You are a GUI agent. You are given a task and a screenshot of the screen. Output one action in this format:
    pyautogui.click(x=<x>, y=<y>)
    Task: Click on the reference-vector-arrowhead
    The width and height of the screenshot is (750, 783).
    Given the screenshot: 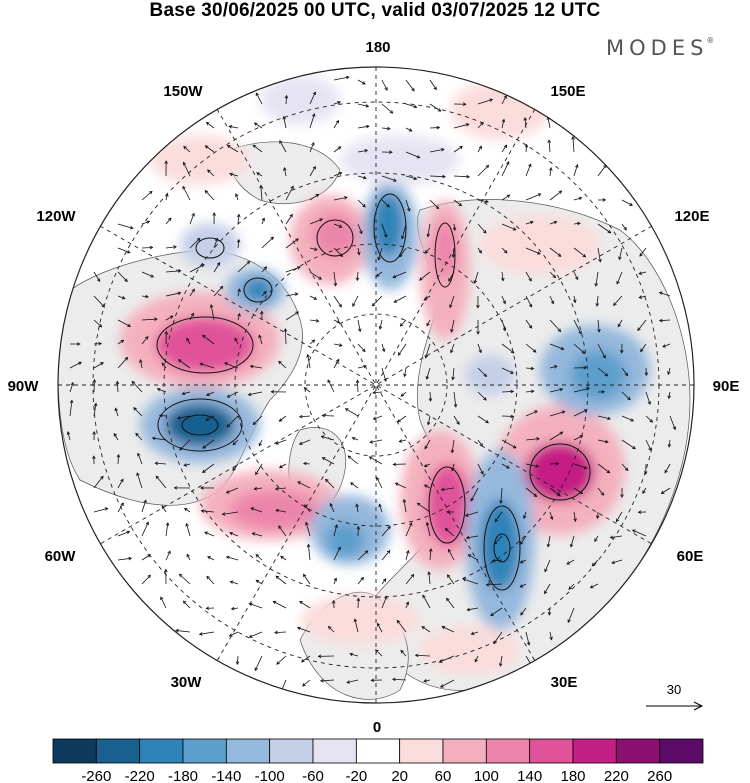 What is the action you would take?
    pyautogui.click(x=698, y=706)
    